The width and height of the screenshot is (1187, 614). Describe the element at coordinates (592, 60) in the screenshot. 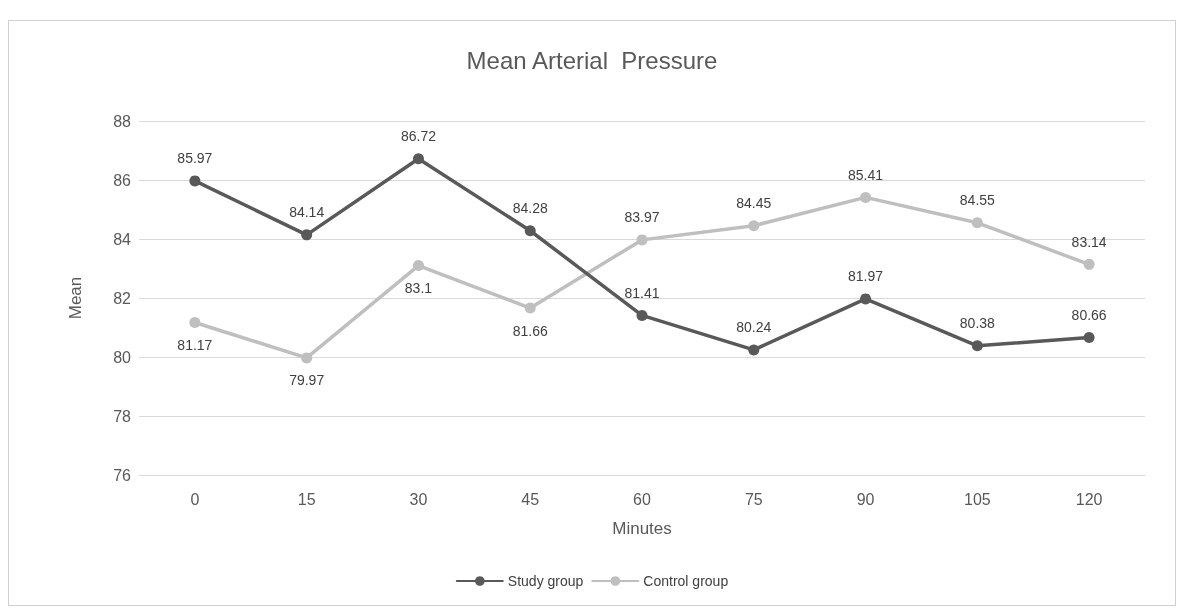

I see `chart-title: Mean Arterial Pressure` at that location.